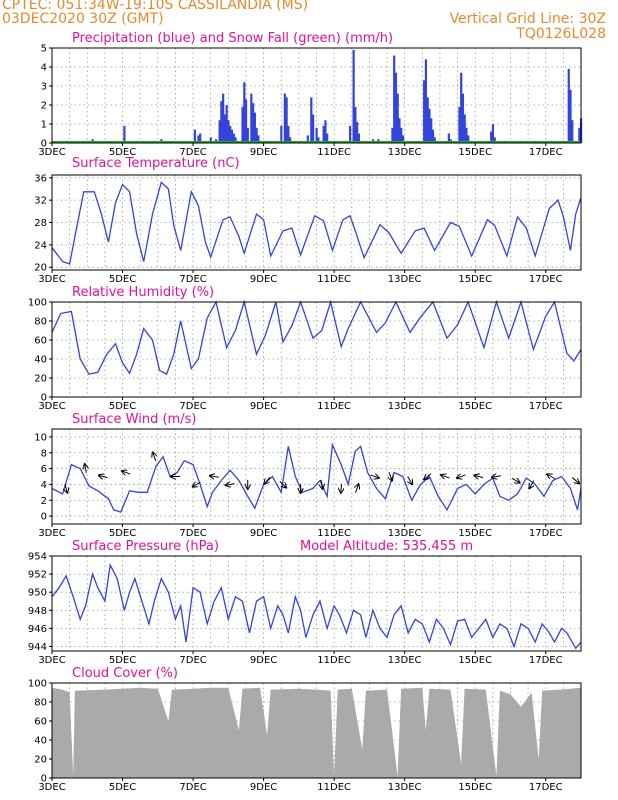 This screenshot has height=800, width=618. I want to click on panel-title: Relative Humidity (%), so click(143, 292).